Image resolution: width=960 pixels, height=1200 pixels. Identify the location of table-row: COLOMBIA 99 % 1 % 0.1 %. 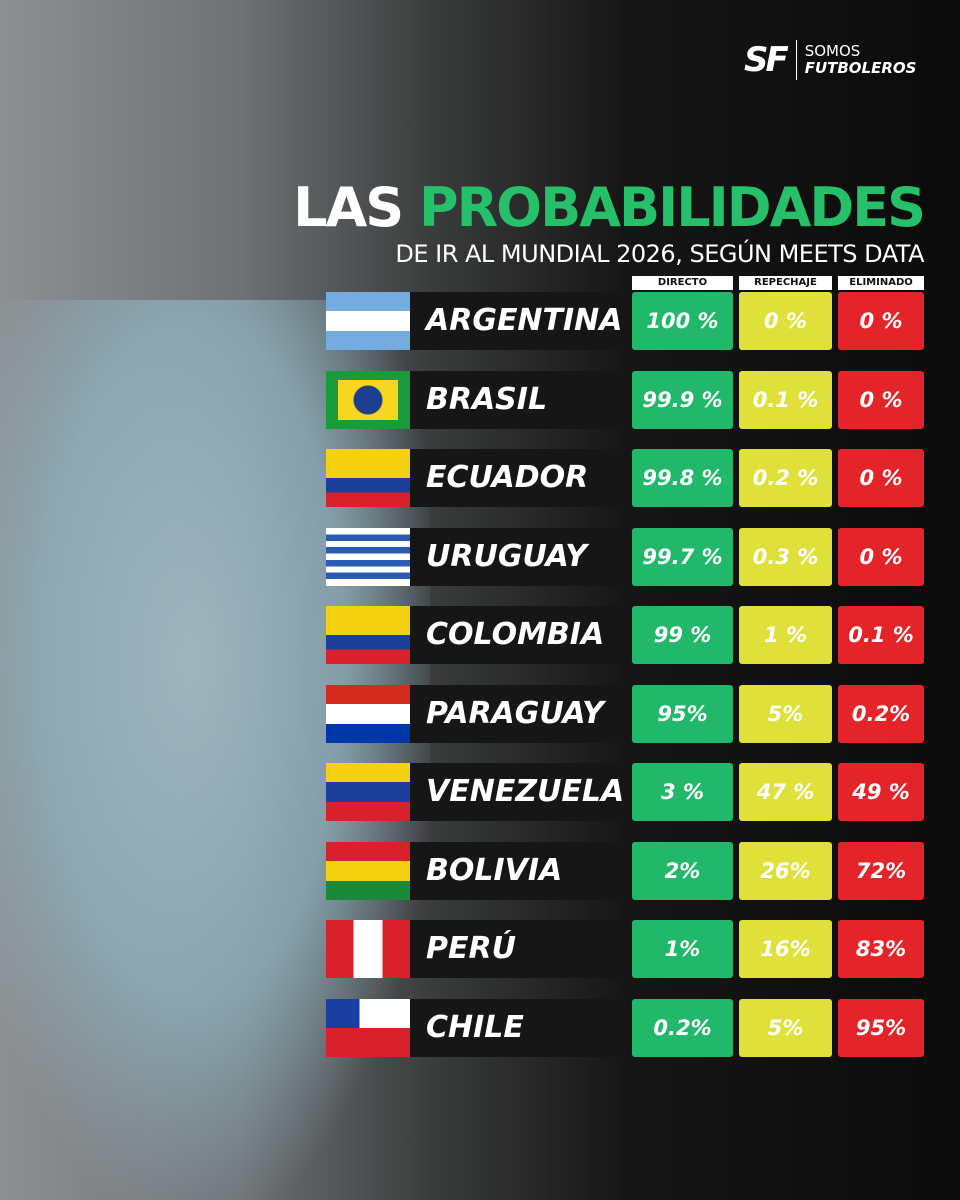
(625, 635).